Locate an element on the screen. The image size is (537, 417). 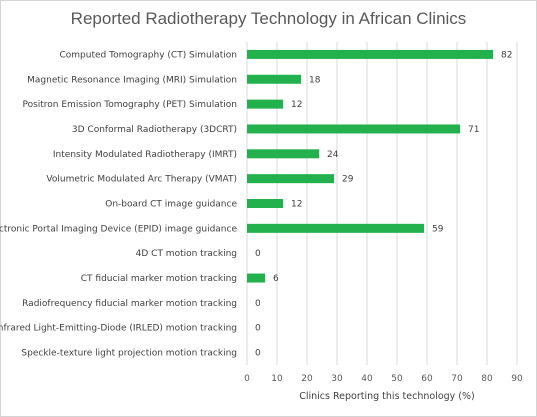
data-label: 82 is located at coordinates (506, 55).